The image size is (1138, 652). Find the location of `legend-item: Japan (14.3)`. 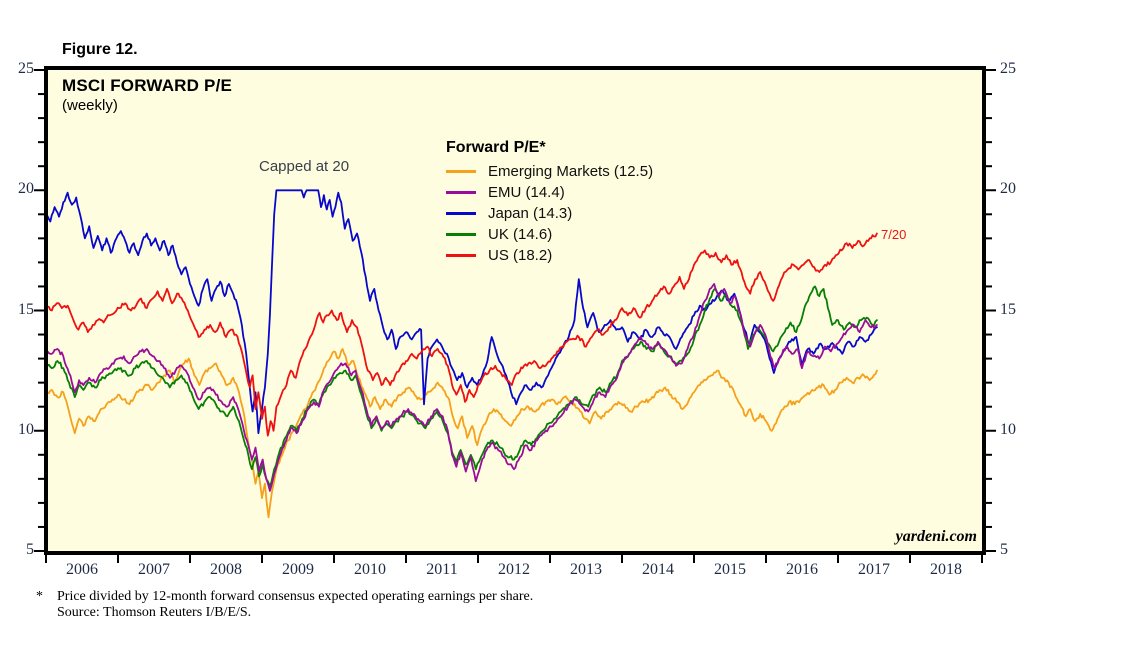

legend-item: Japan (14.3) is located at coordinates (549, 213).